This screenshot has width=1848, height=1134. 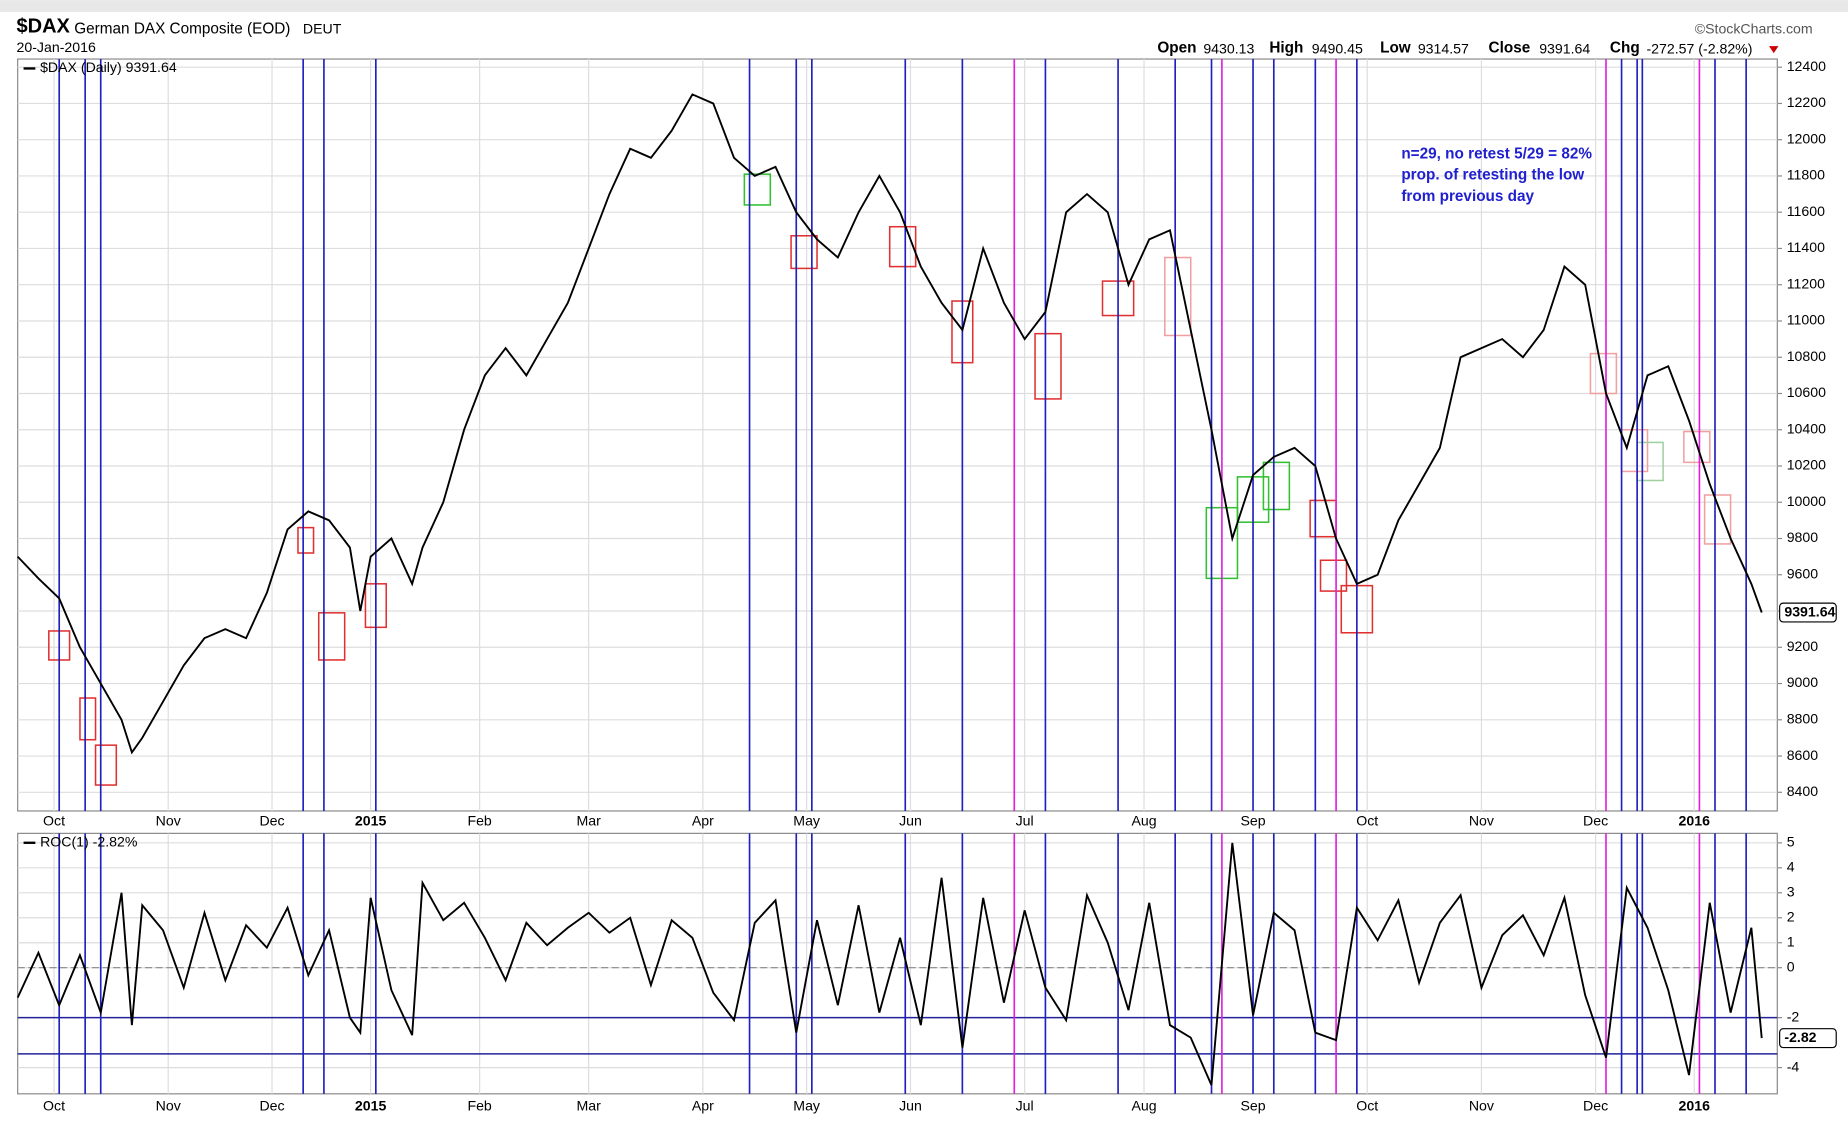 I want to click on chg: -272.57 (-2.82%), so click(x=1699, y=48).